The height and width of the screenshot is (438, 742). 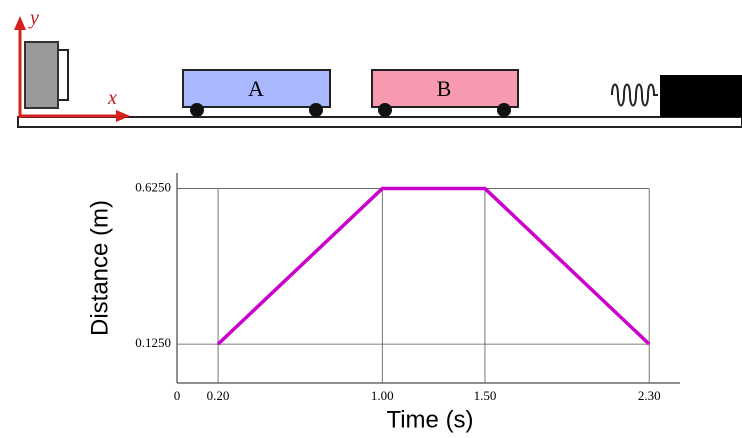 I want to click on spring, so click(x=634, y=95).